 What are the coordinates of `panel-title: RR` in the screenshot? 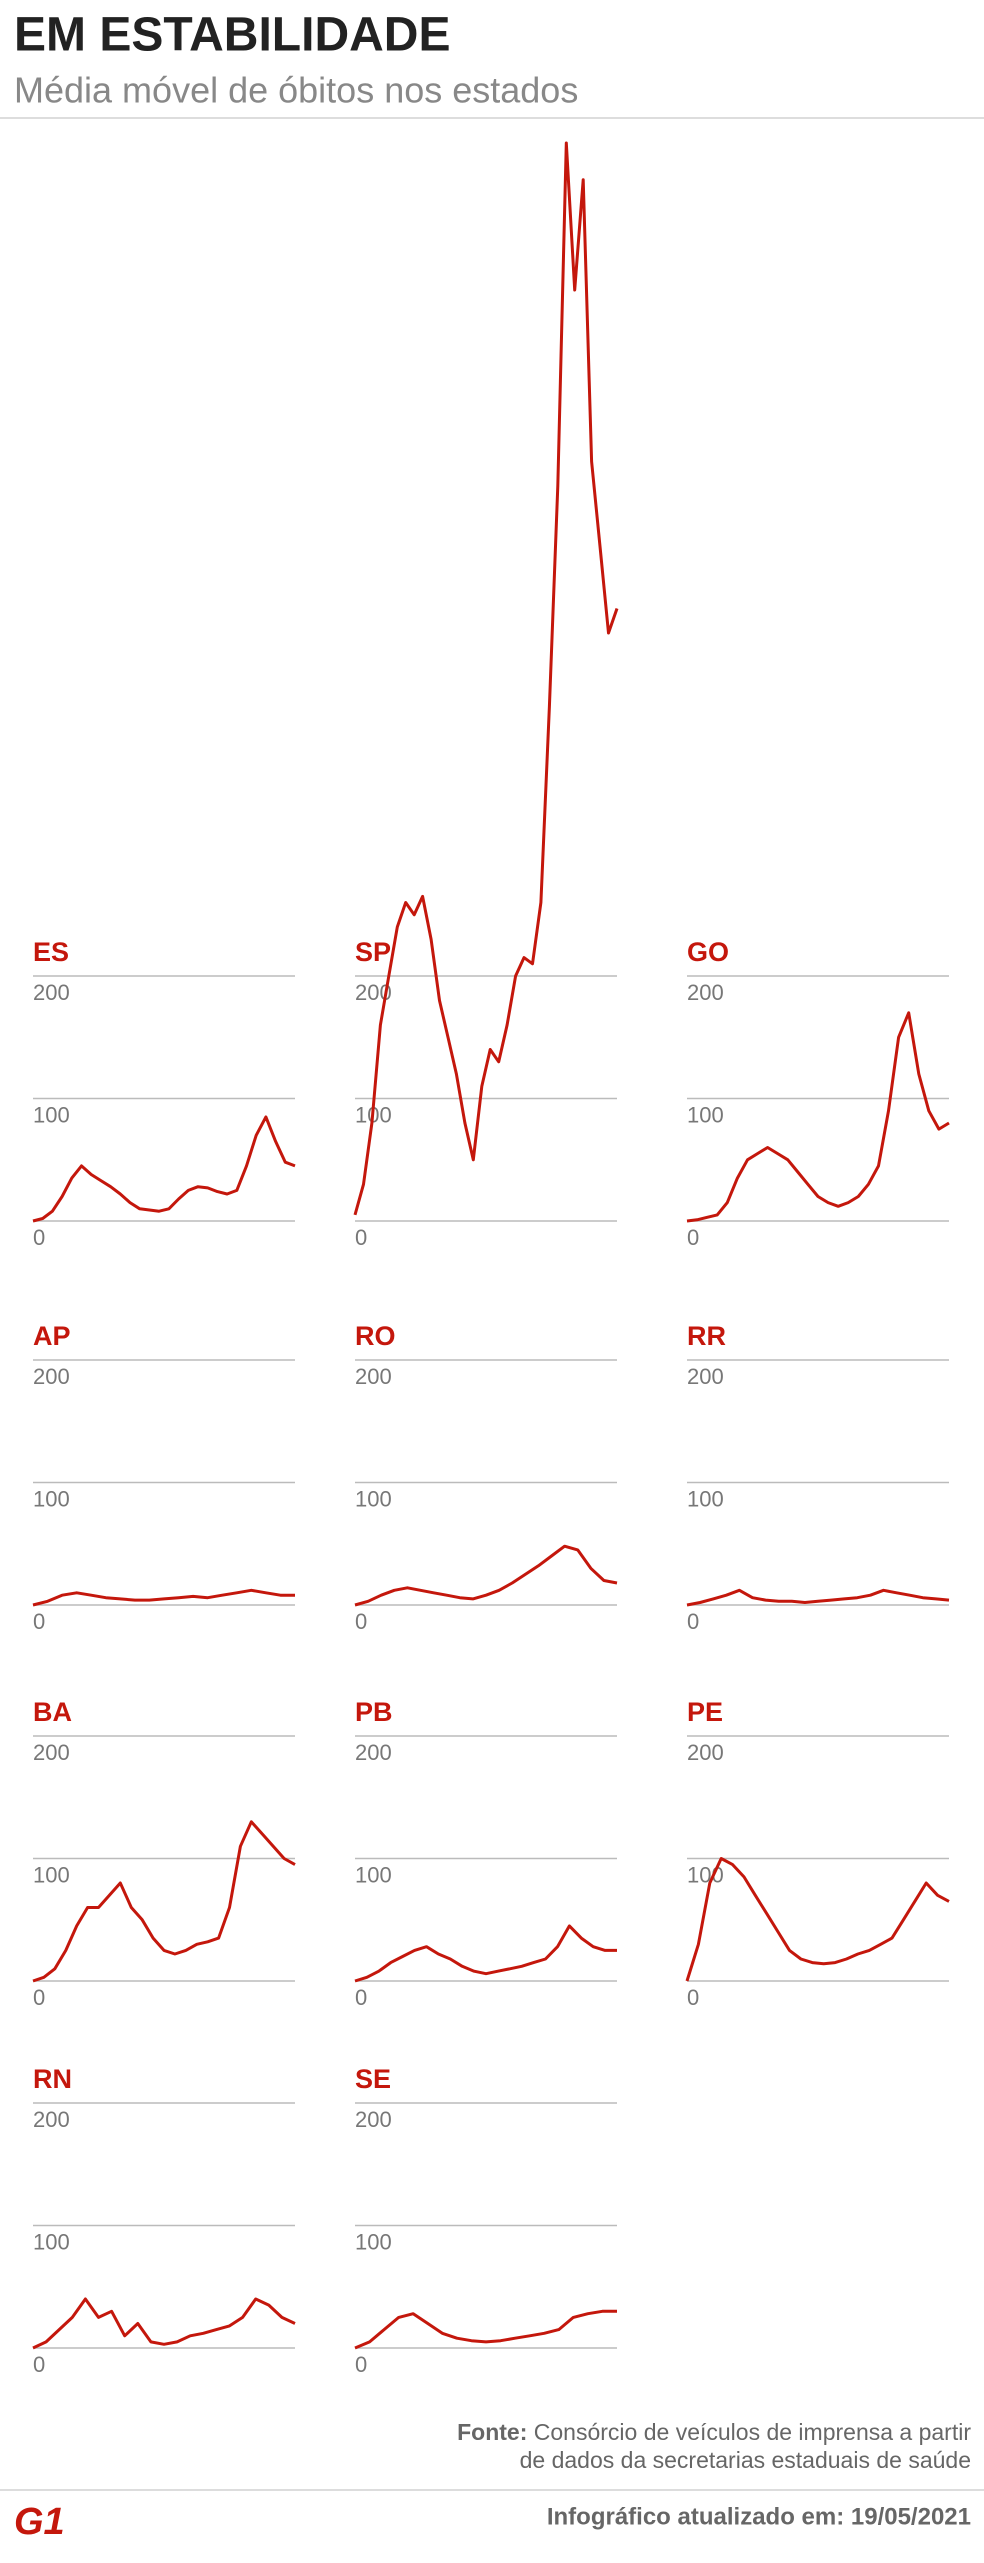 It's located at (706, 1336).